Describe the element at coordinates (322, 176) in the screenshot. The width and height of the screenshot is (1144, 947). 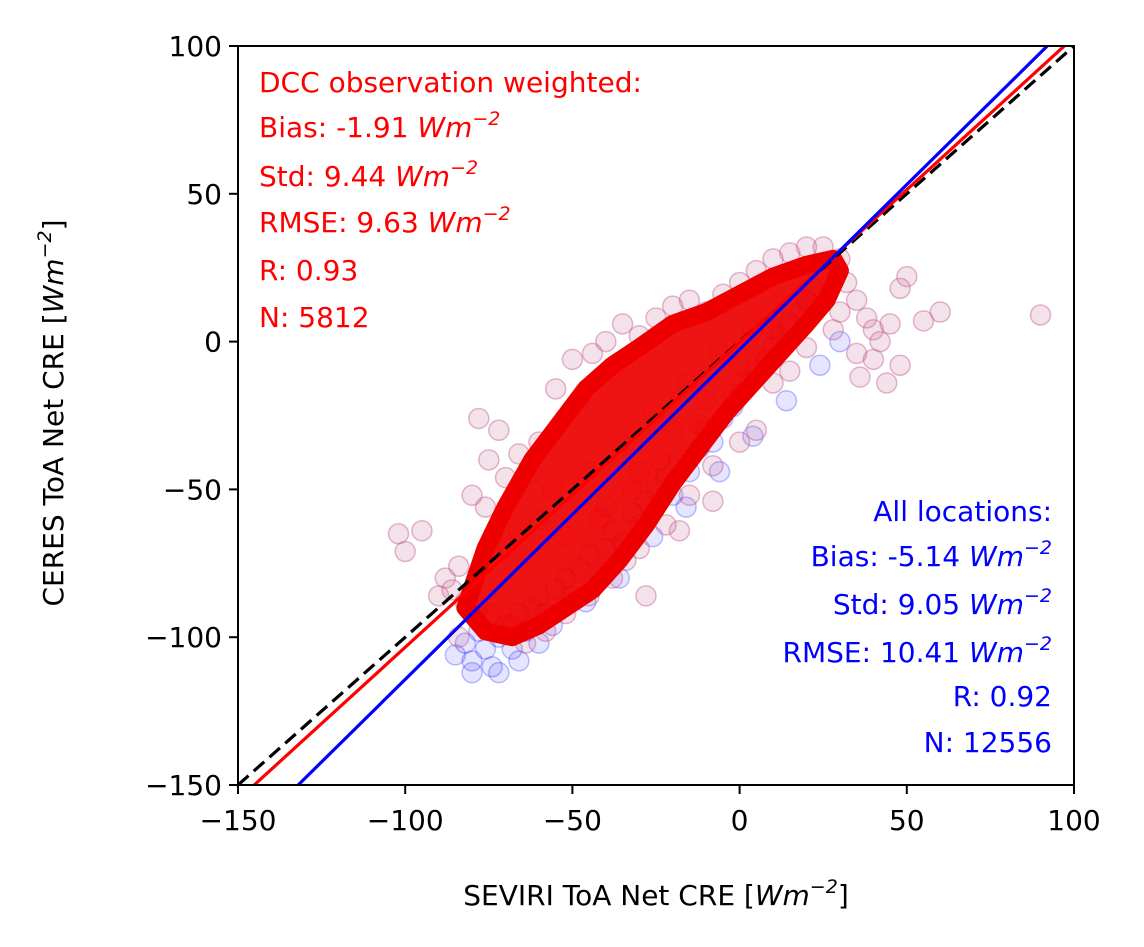
I see `dcc-std-value: Std: 9.44` at that location.